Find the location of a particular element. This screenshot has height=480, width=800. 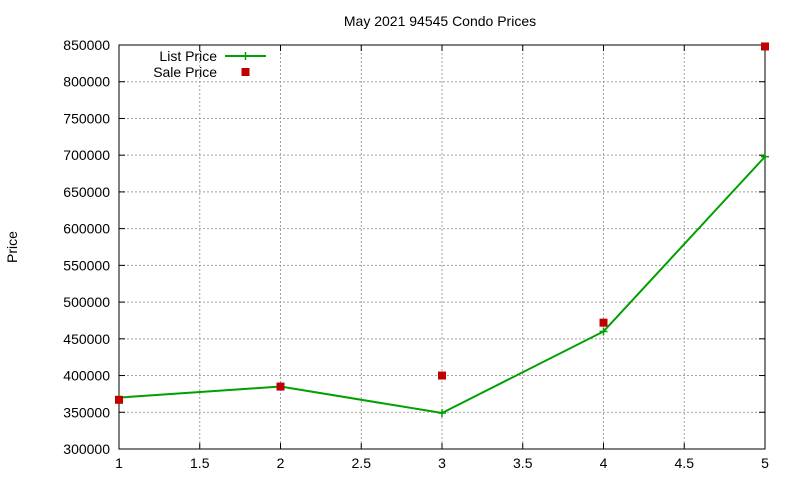

y-tick-label: 650000 is located at coordinates (86, 192).